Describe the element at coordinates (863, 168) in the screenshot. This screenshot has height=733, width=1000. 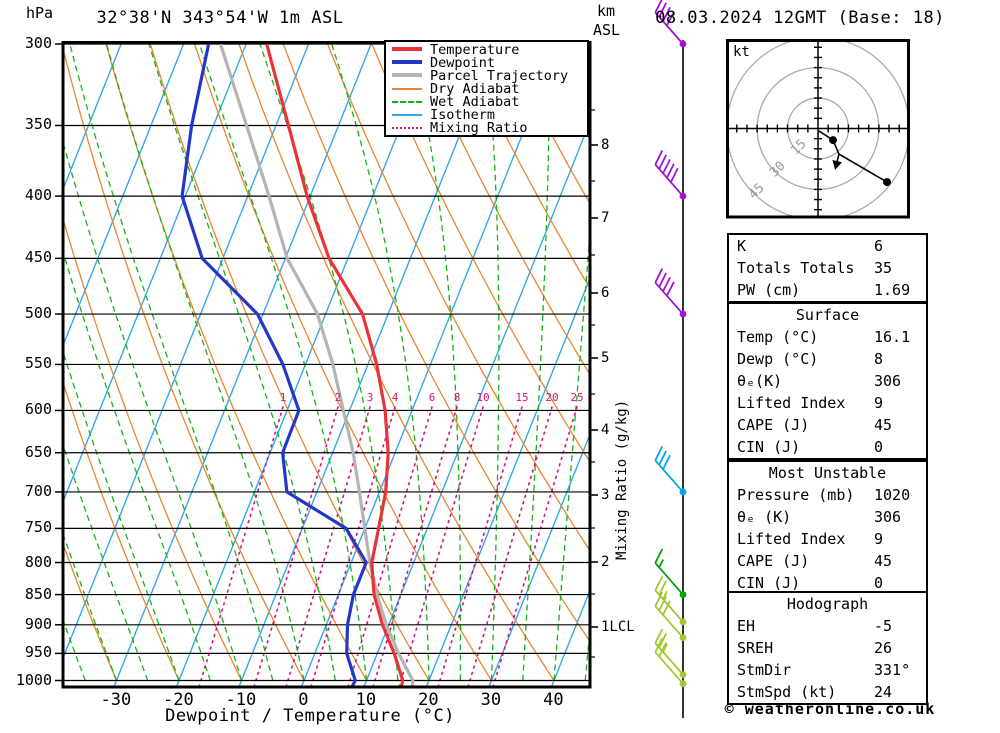
I see `hodograph-tail-segment` at that location.